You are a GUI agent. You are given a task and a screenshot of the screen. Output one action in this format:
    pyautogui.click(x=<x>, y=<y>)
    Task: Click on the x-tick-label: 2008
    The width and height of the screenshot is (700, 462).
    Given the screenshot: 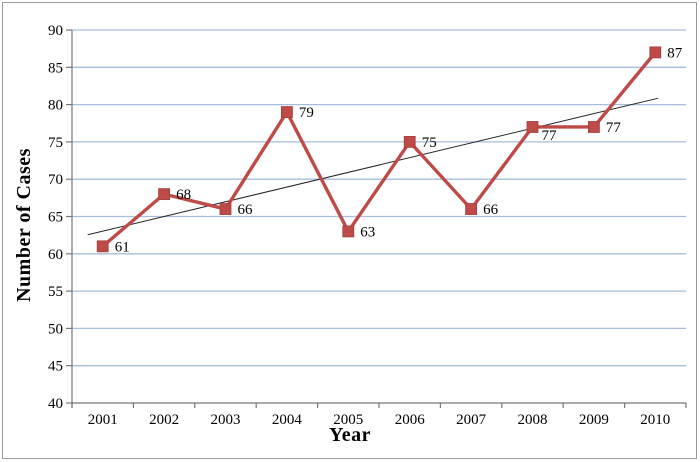 What is the action you would take?
    pyautogui.click(x=533, y=420)
    